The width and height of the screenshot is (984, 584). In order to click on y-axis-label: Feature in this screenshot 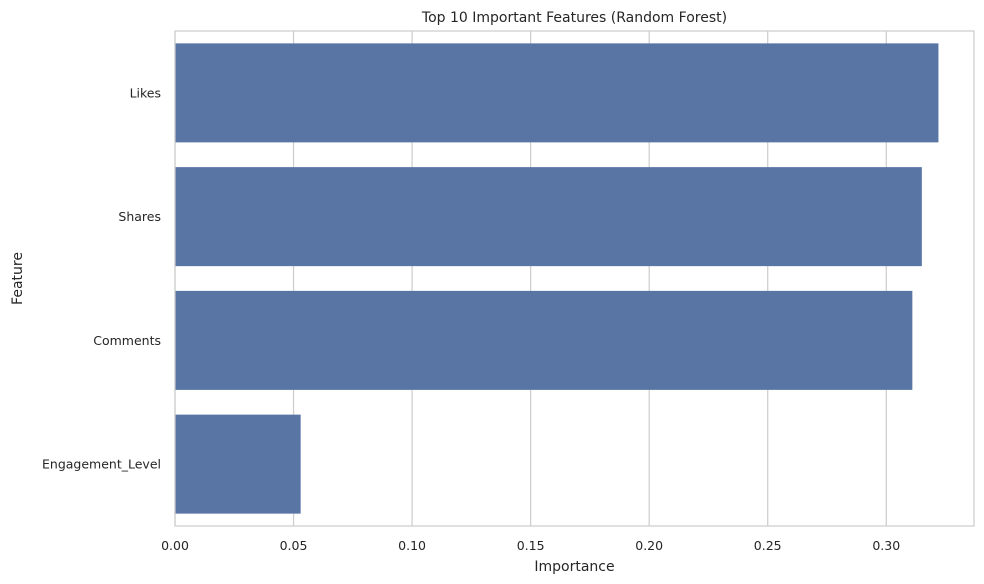, I will do `click(18, 278)`.